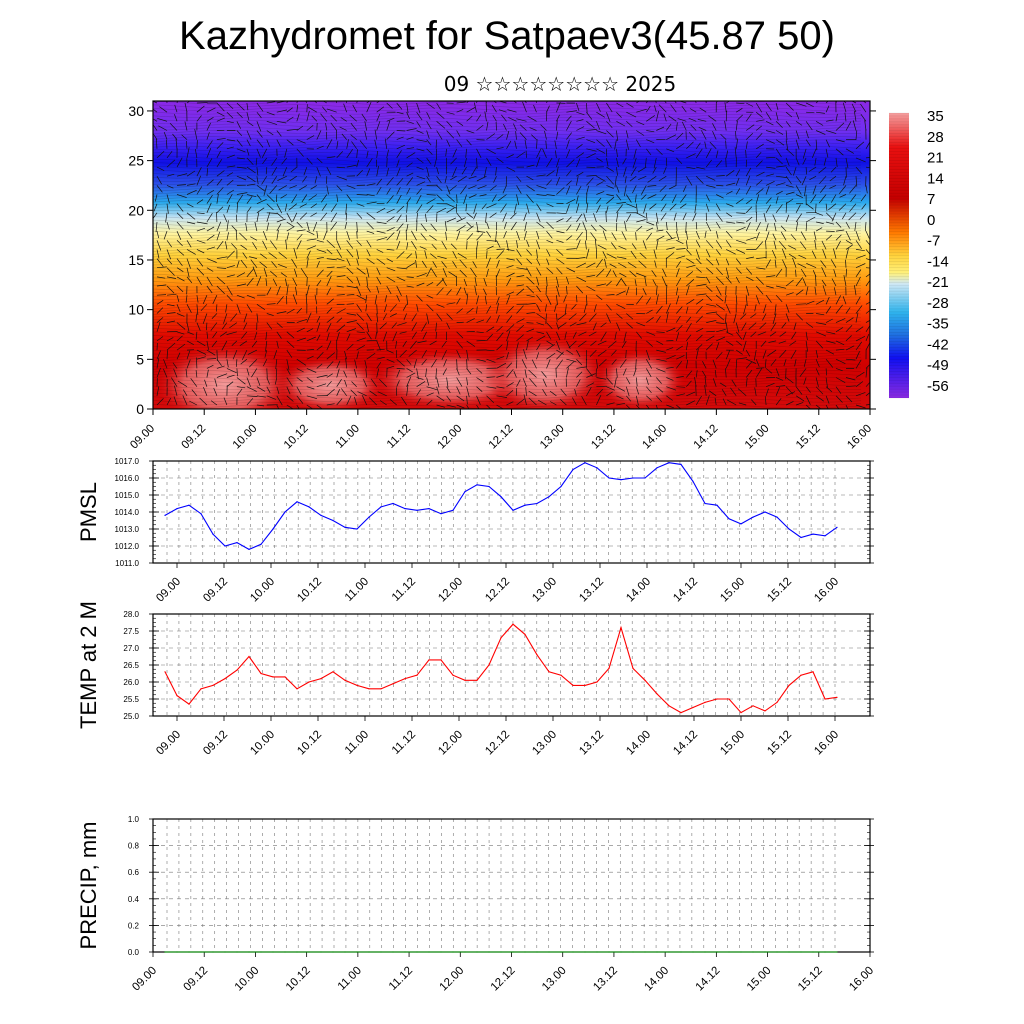  Describe the element at coordinates (168, 590) in the screenshot. I see `x-tick-label: 09.00` at that location.